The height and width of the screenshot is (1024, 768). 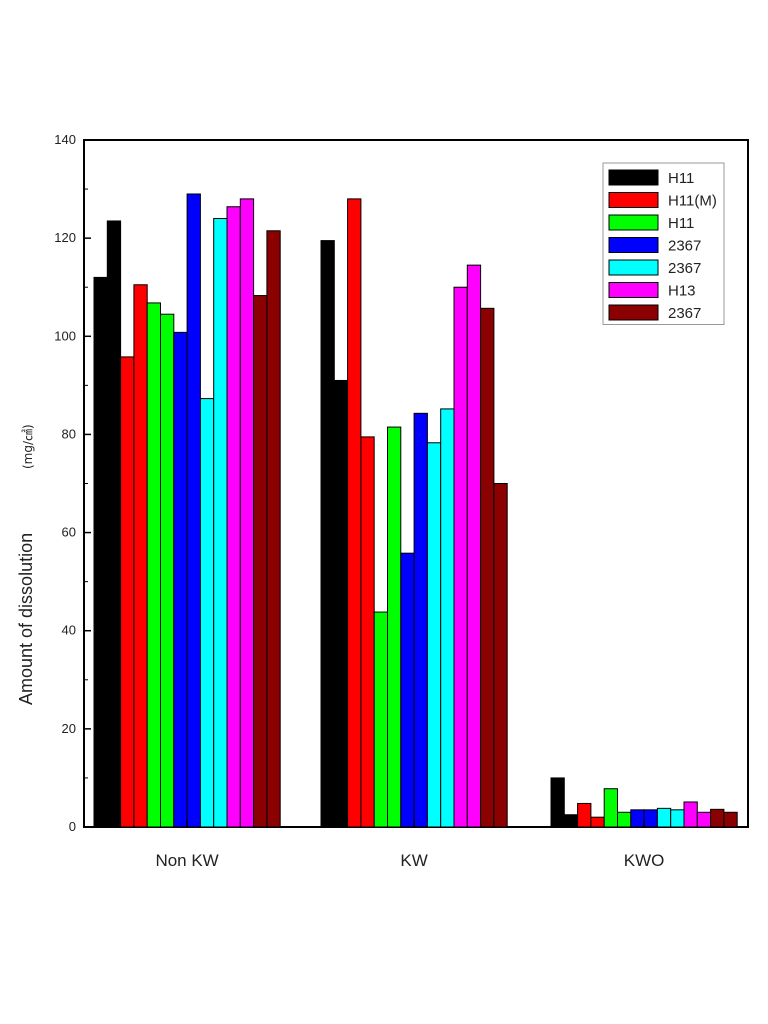 What do you see at coordinates (69, 728) in the screenshot?
I see `y-tick-label: 20` at bounding box center [69, 728].